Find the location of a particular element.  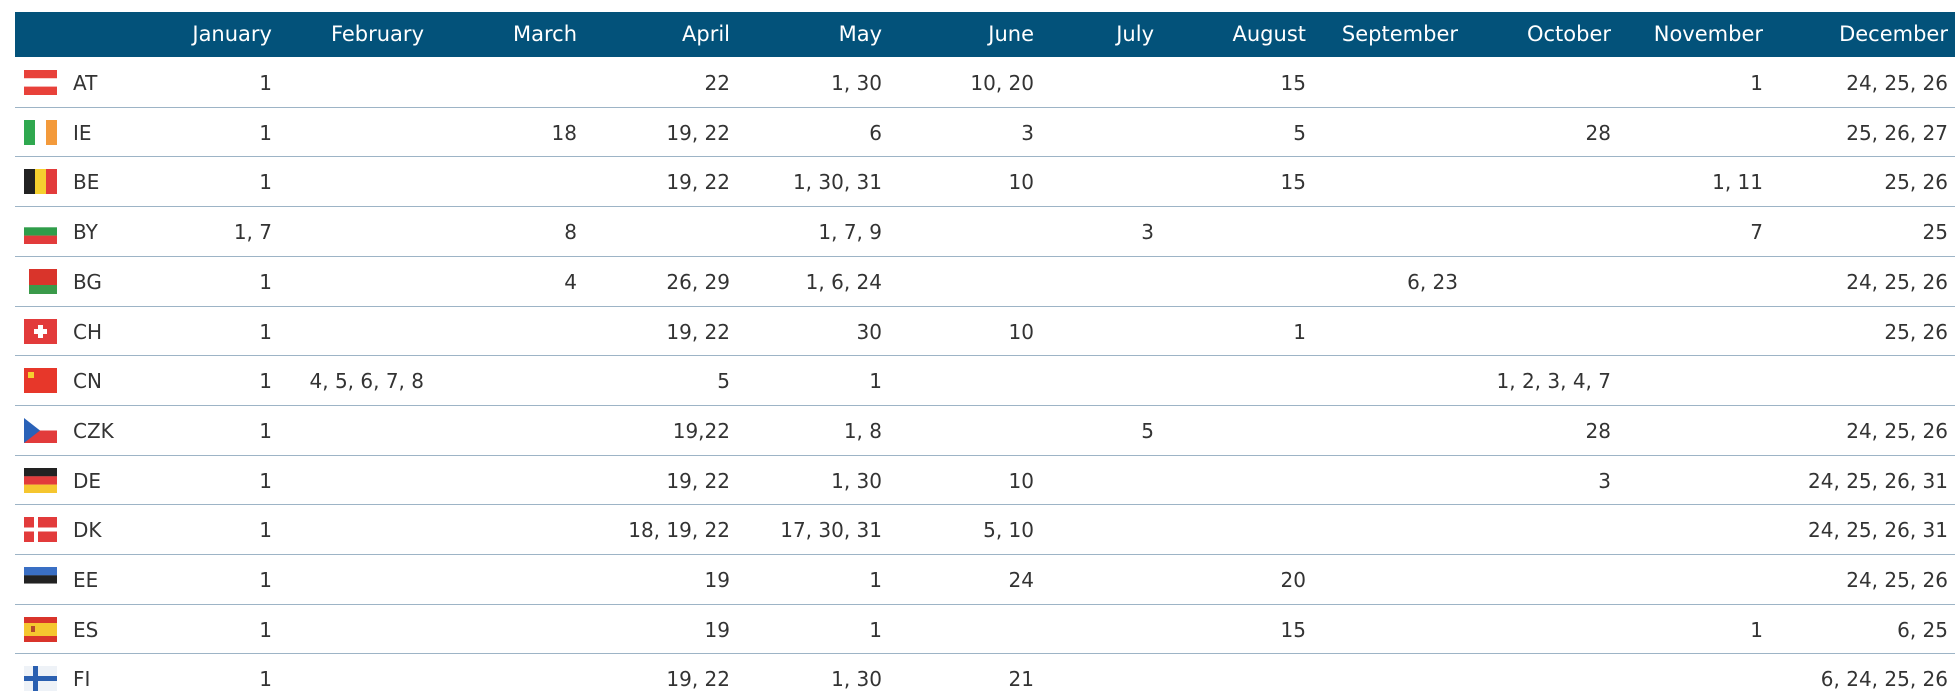

holiday-days: 30 is located at coordinates (869, 331).